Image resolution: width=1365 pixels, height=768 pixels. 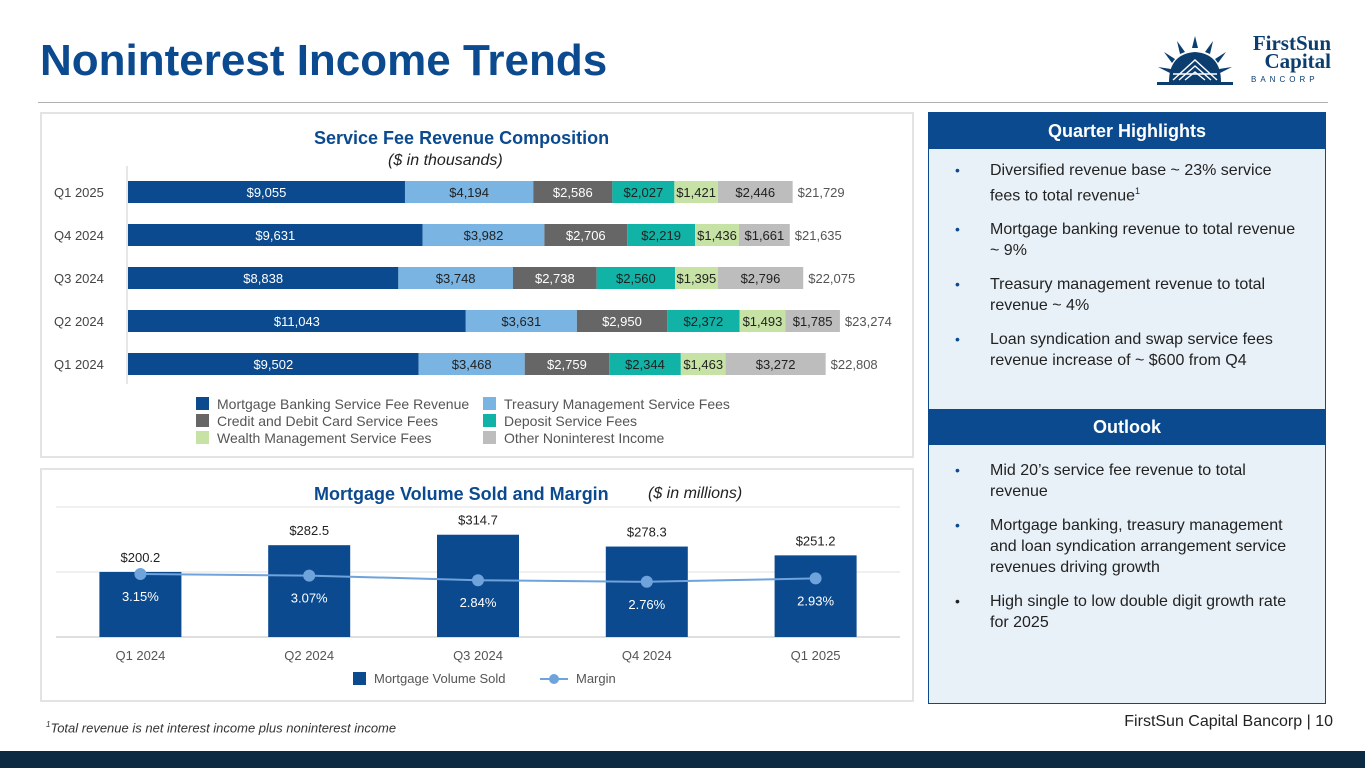 I want to click on margin-label: 2.76%, so click(x=646, y=604).